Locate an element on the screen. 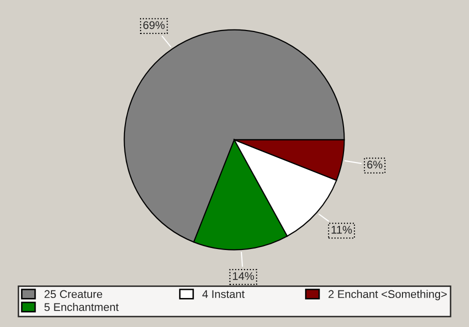  legend-label: 5 Enchantment is located at coordinates (81, 307).